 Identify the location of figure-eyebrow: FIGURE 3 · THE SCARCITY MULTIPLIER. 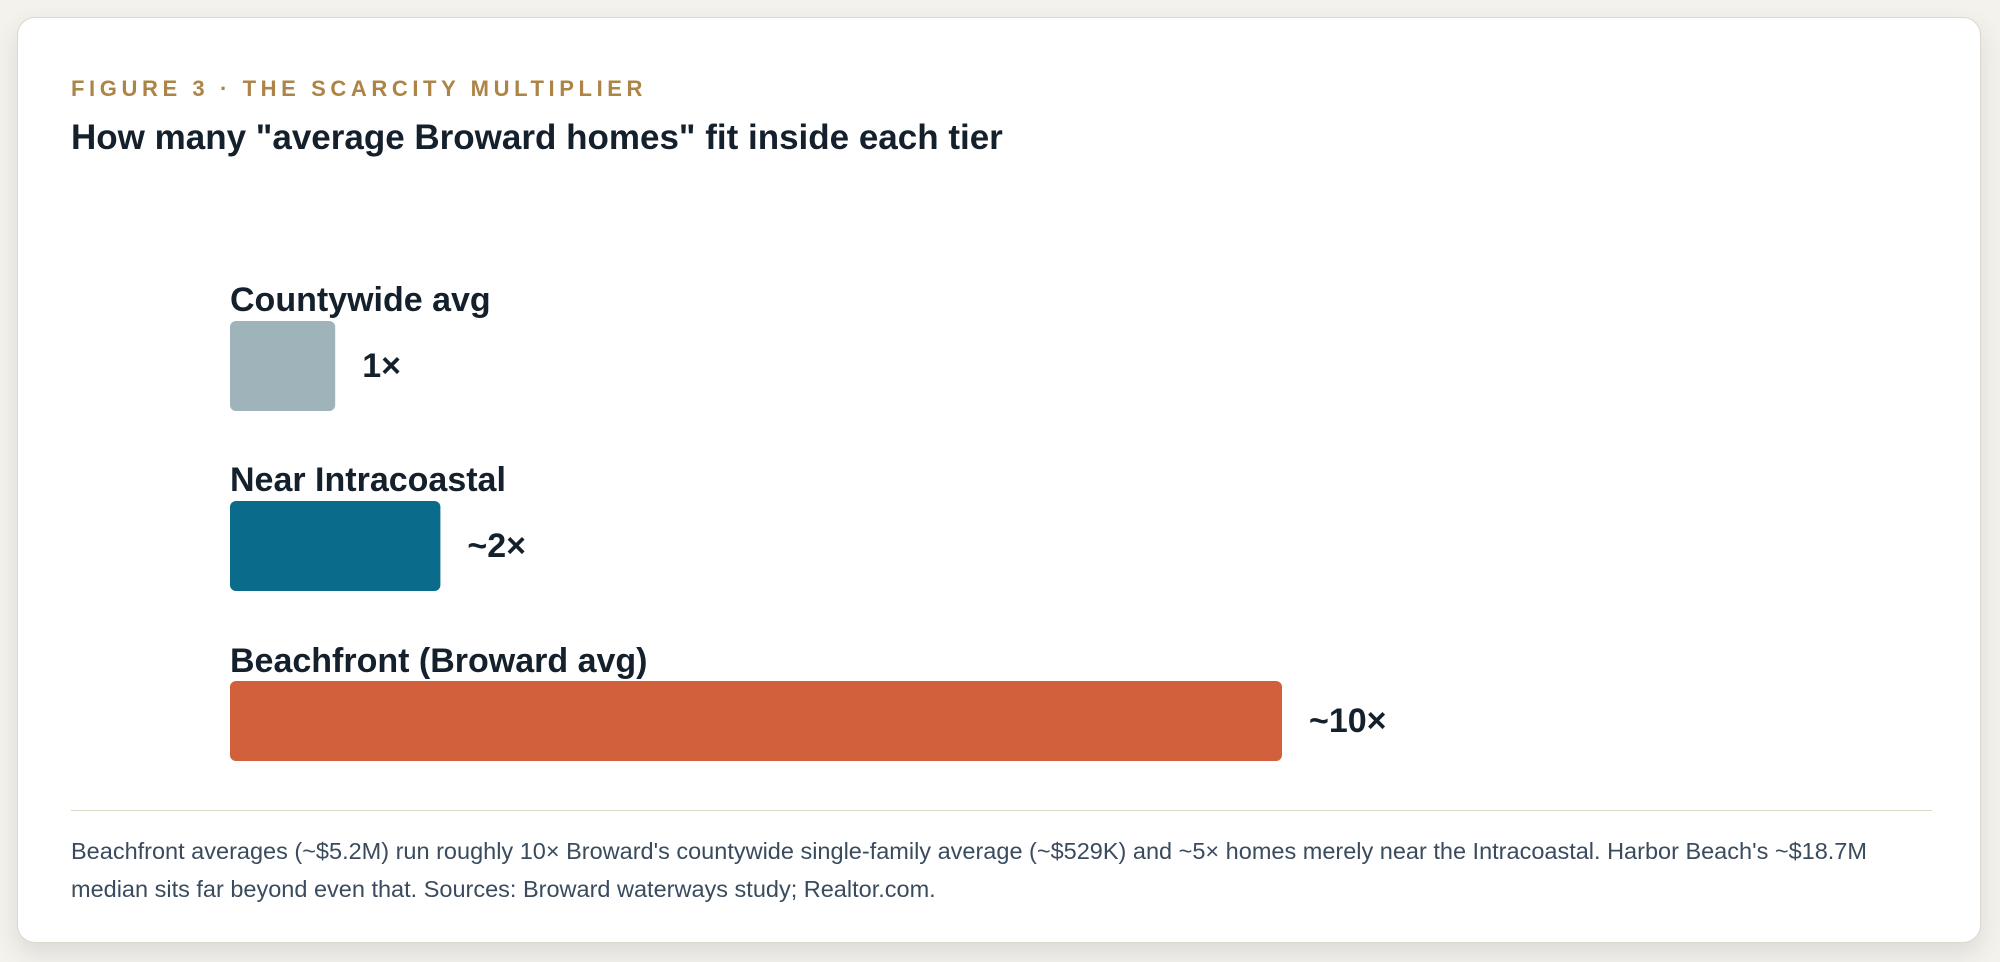
(359, 88).